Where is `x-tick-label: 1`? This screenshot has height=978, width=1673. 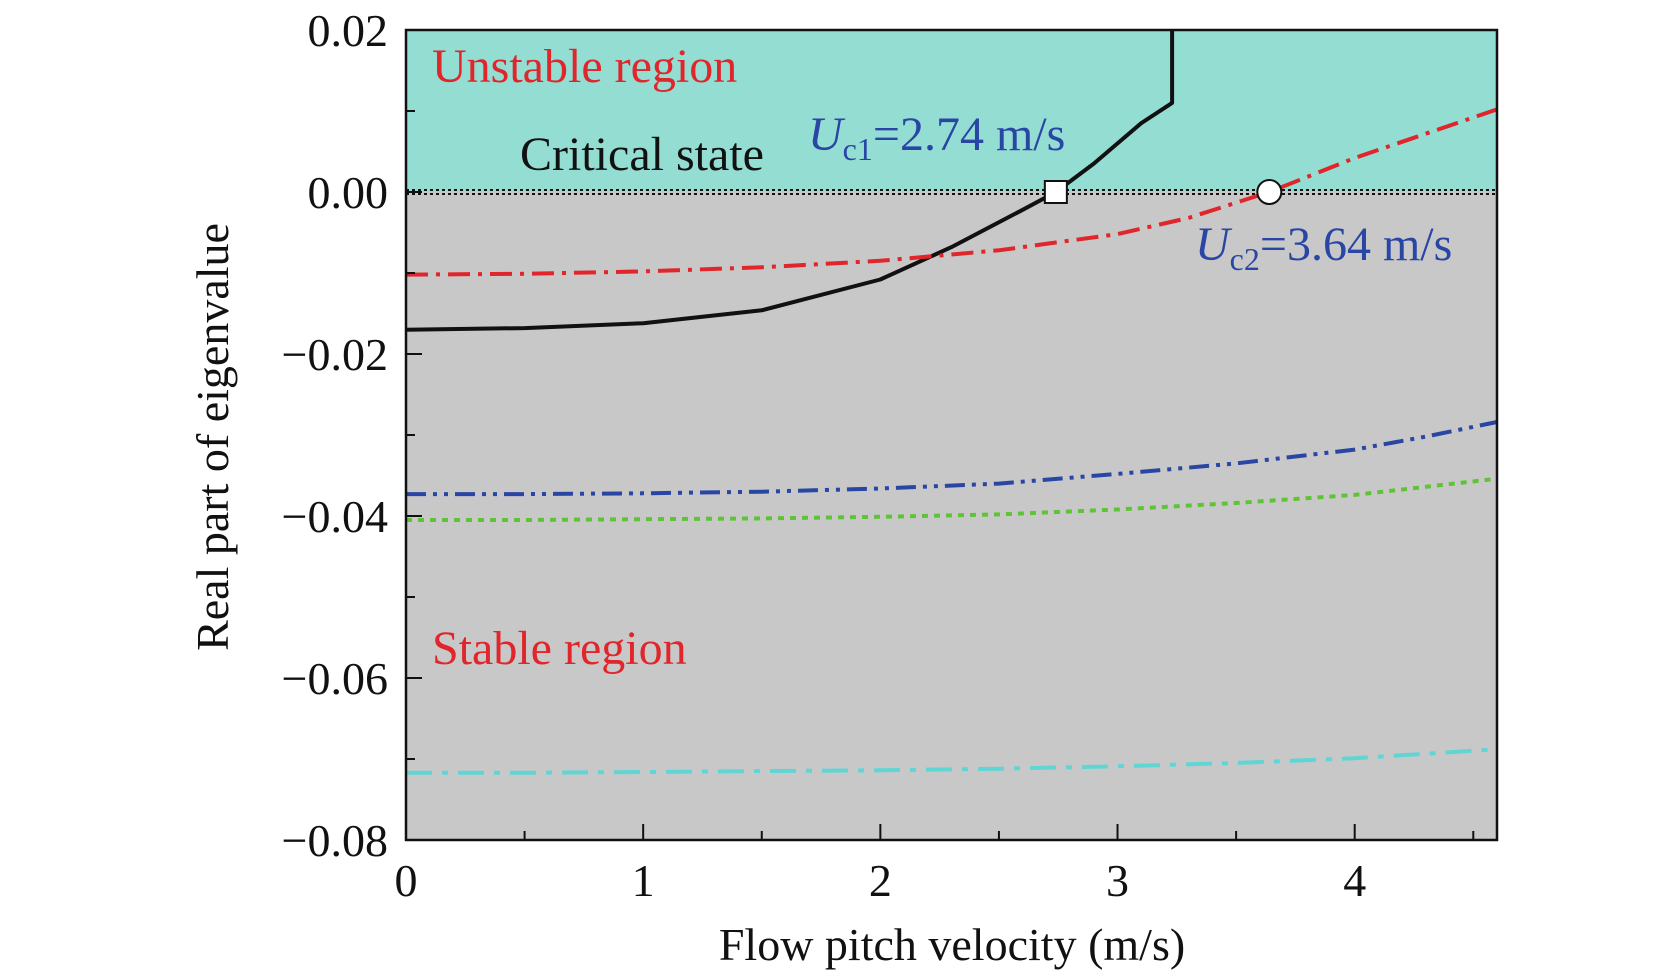 x-tick-label: 1 is located at coordinates (643, 880).